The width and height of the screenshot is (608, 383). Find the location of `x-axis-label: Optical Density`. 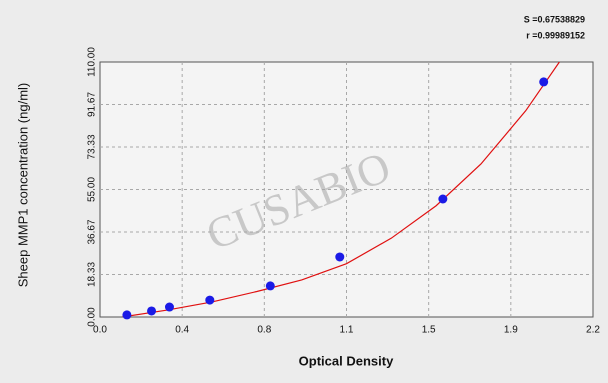

x-axis-label: Optical Density is located at coordinates (346, 360).